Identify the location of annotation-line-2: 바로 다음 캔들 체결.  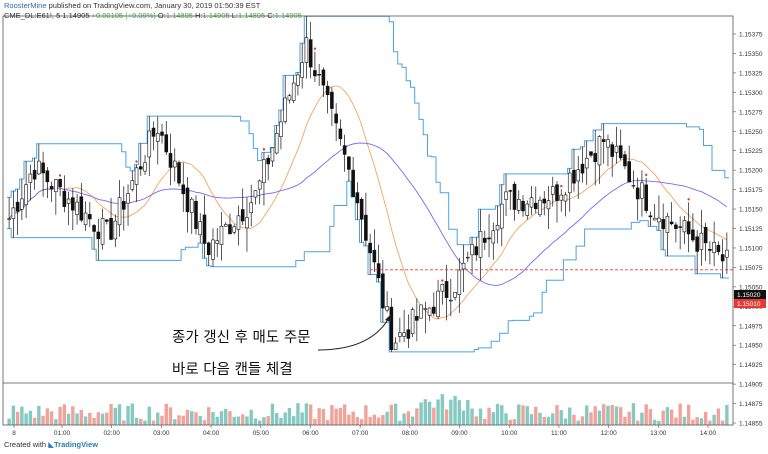
(232, 370).